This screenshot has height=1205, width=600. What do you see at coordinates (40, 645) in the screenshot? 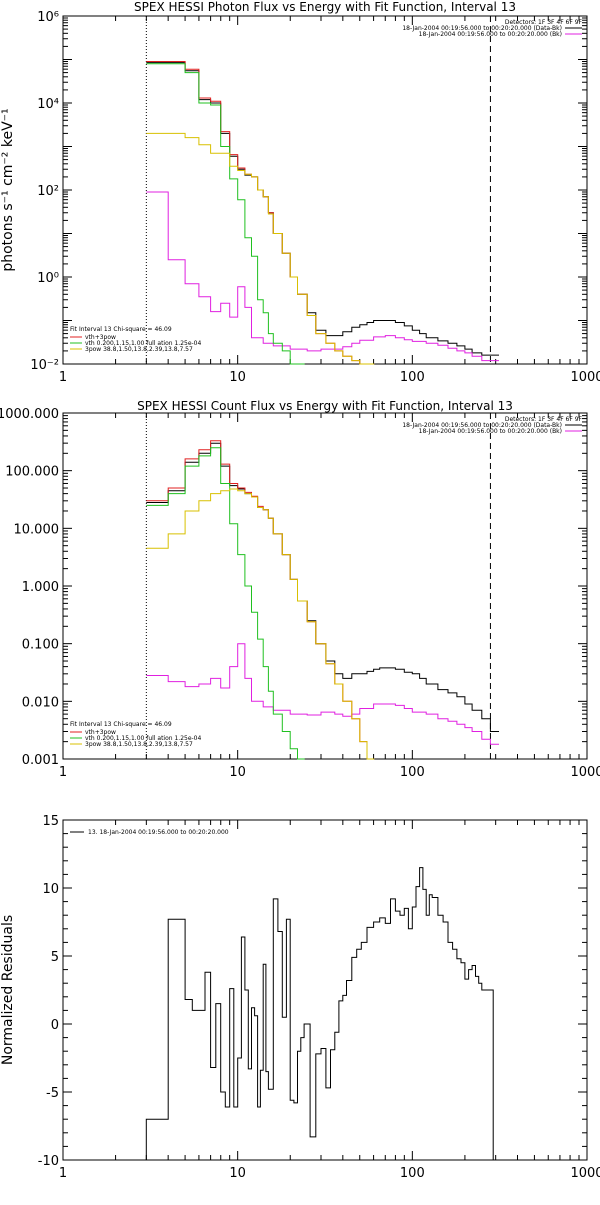
I see `y-tick-label: 0.100` at bounding box center [40, 645].